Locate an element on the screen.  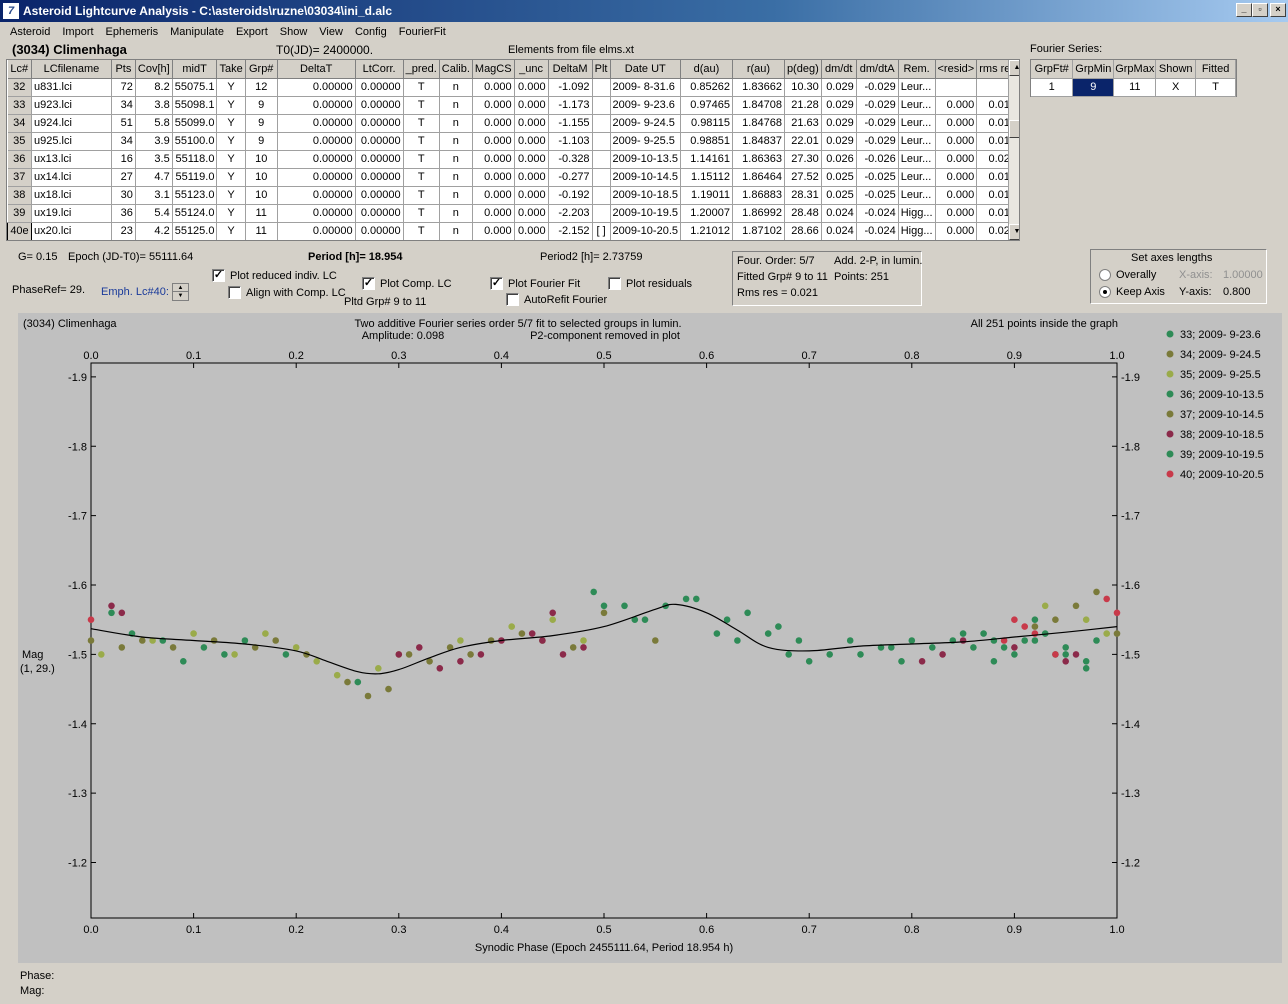
scroll-thumb is located at coordinates (1014, 129).